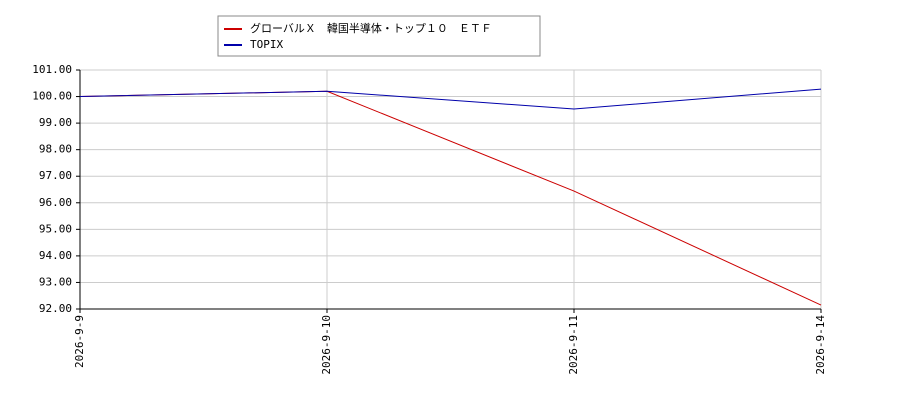 The image size is (900, 404). I want to click on line-series, so click(450, 99).